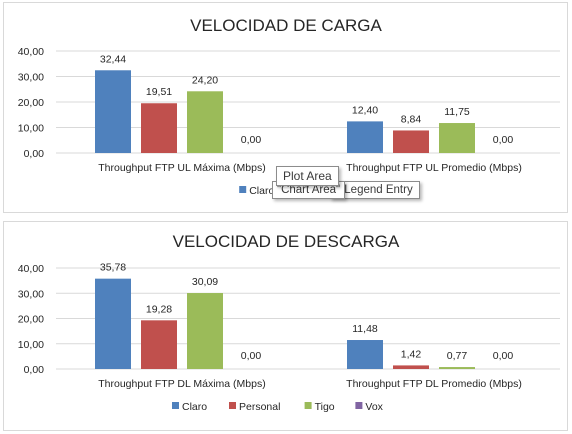  Describe the element at coordinates (232, 405) in the screenshot. I see `legend-swatch-personal` at that location.